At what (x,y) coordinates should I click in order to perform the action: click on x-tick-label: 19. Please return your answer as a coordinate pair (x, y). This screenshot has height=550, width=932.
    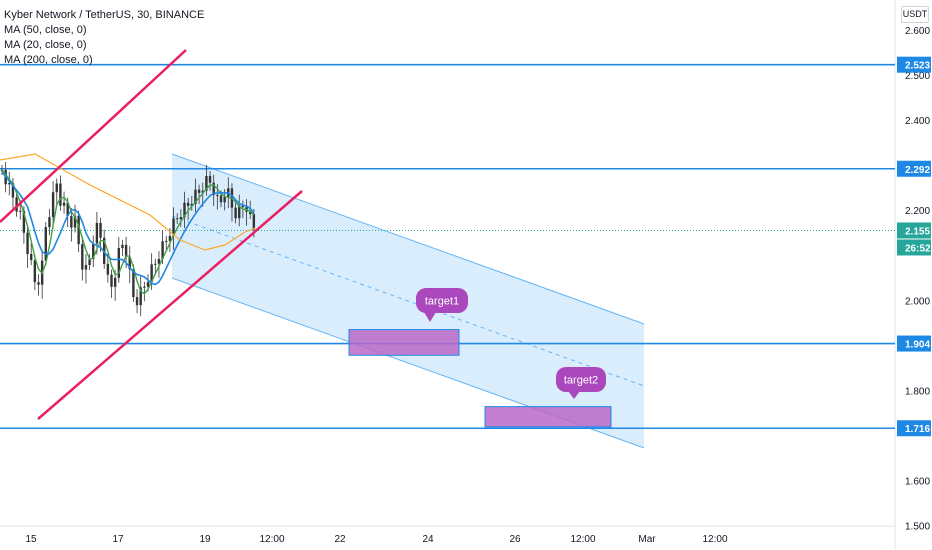
    Looking at the image, I should click on (205, 539).